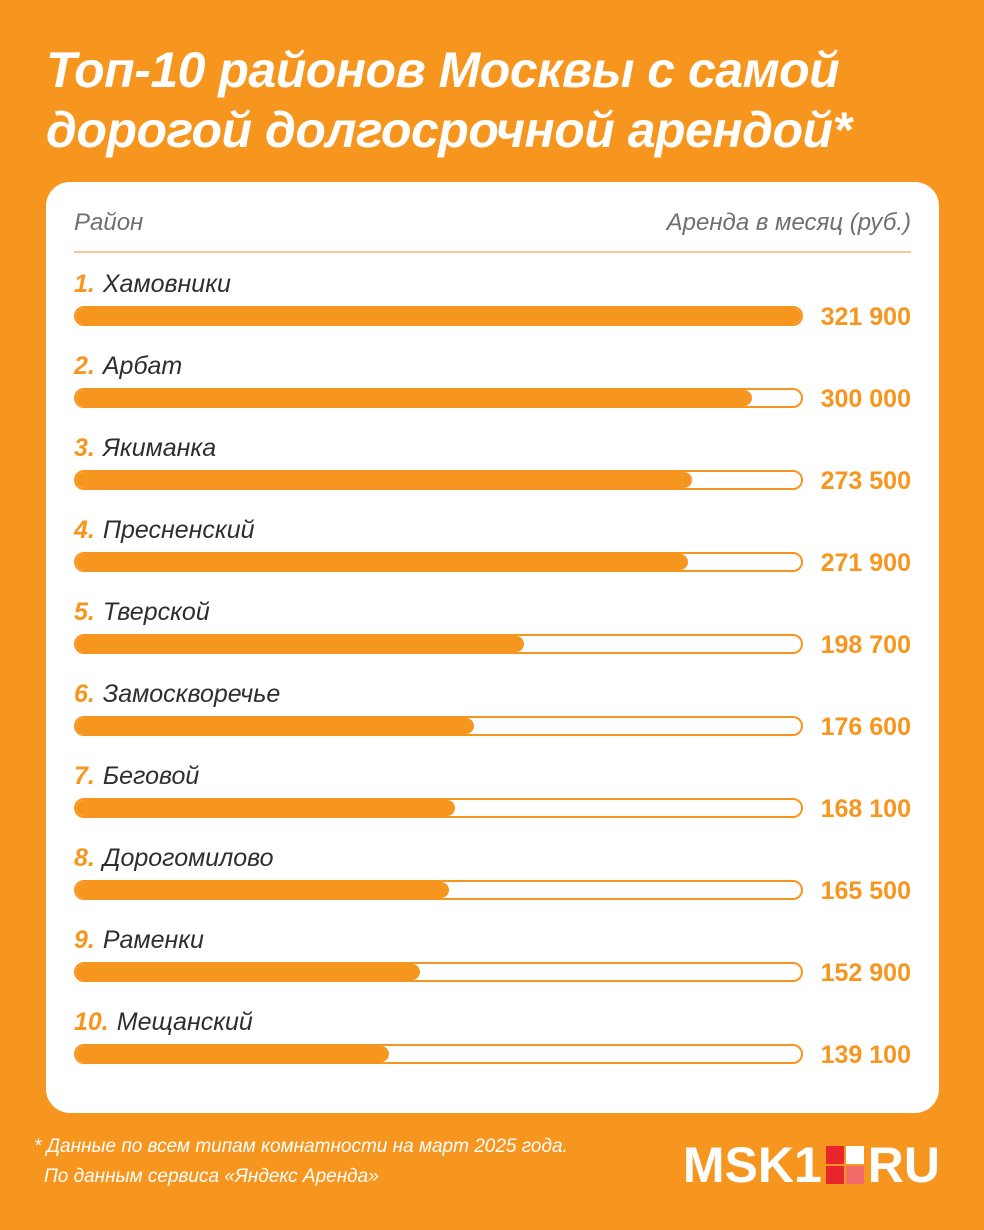  I want to click on category-label: 3. Якиманка, so click(145, 448).